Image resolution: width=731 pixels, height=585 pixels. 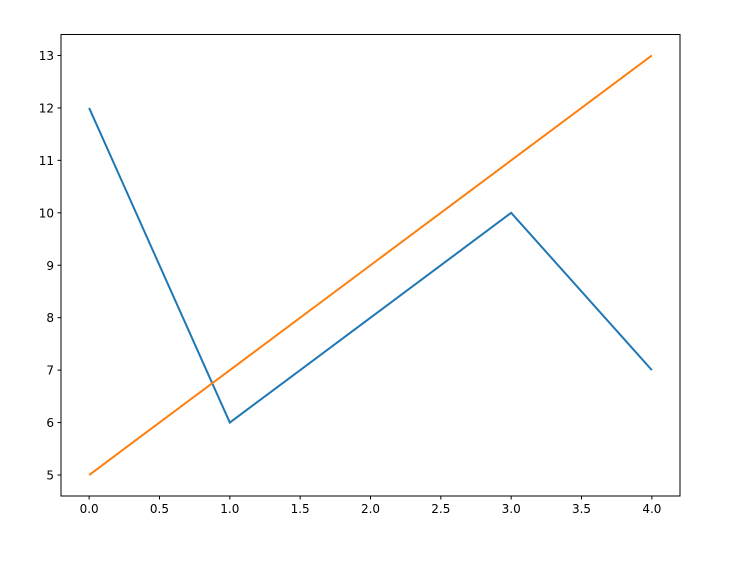 I want to click on x-tick-label: 1.0, so click(x=229, y=509).